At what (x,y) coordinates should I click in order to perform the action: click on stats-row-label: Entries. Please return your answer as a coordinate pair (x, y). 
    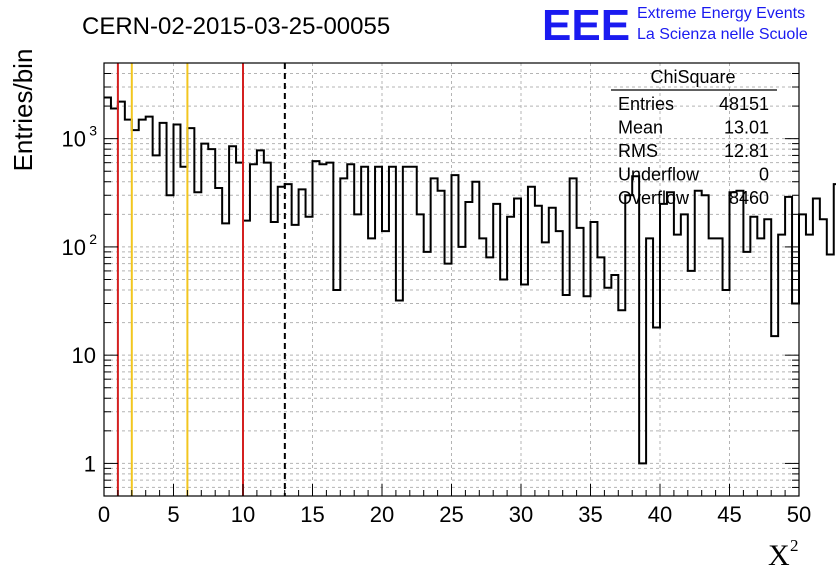
    Looking at the image, I should click on (646, 104).